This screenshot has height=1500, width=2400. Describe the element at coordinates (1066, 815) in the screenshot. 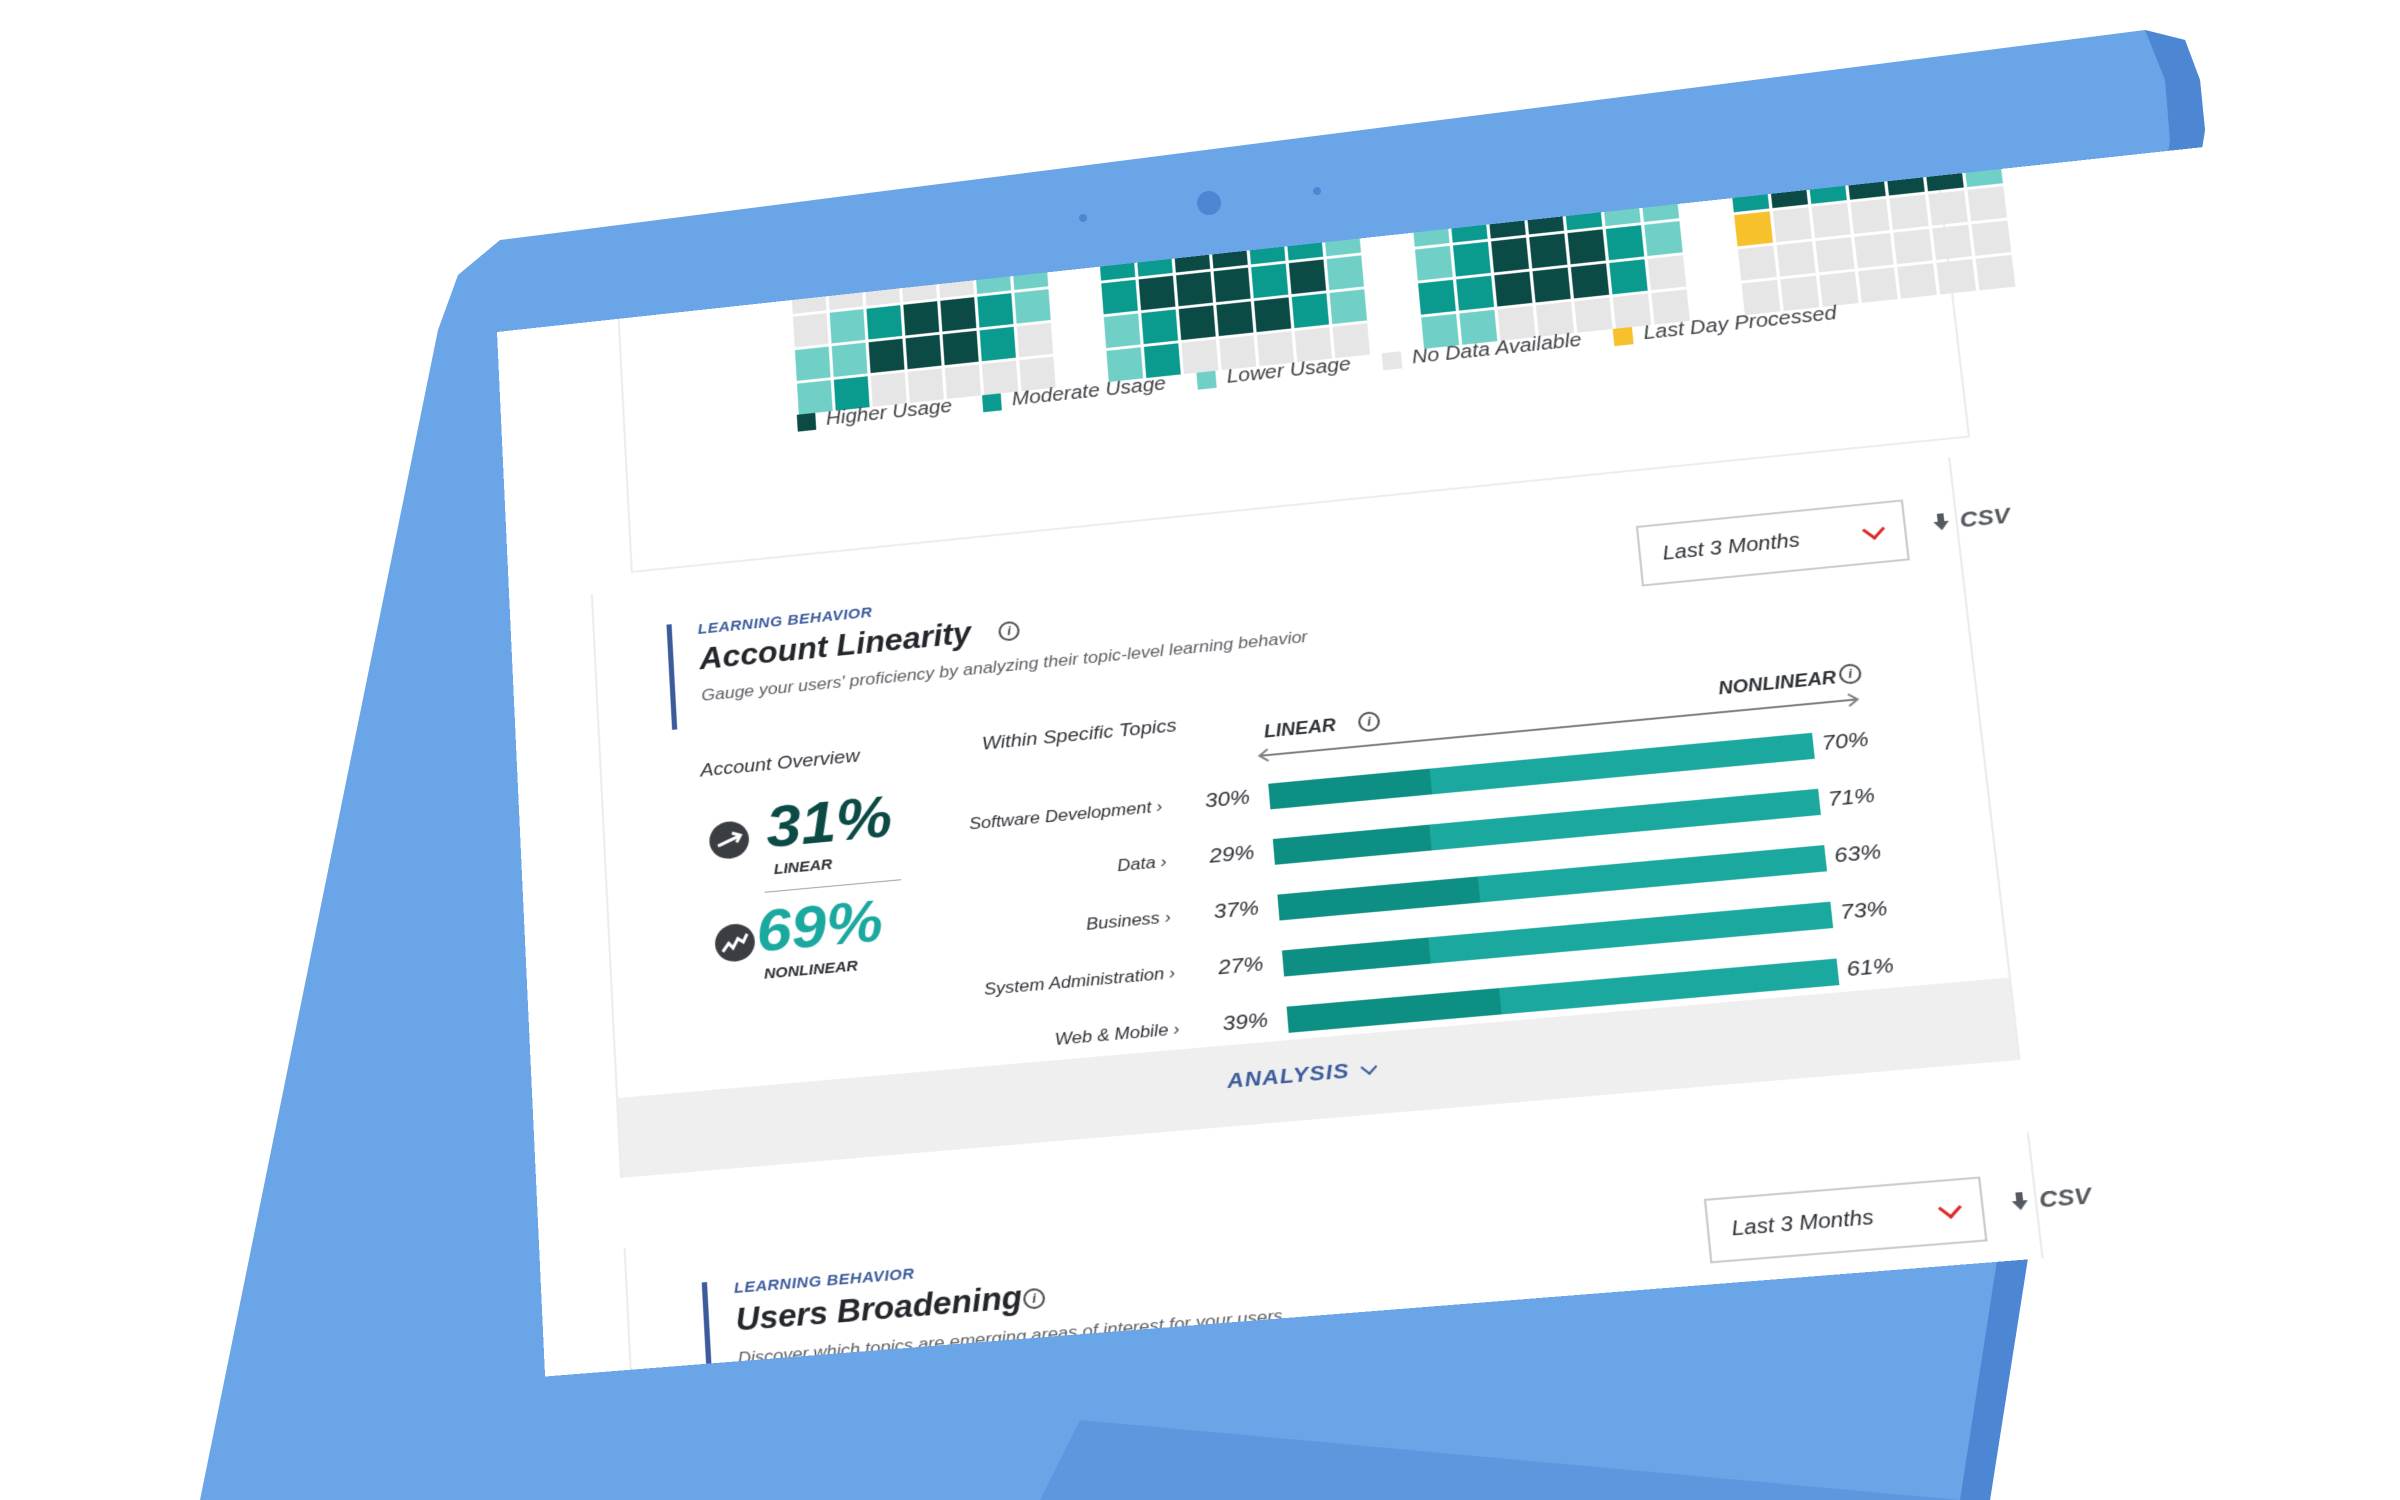

I see `topic-link: Software Development ›` at that location.